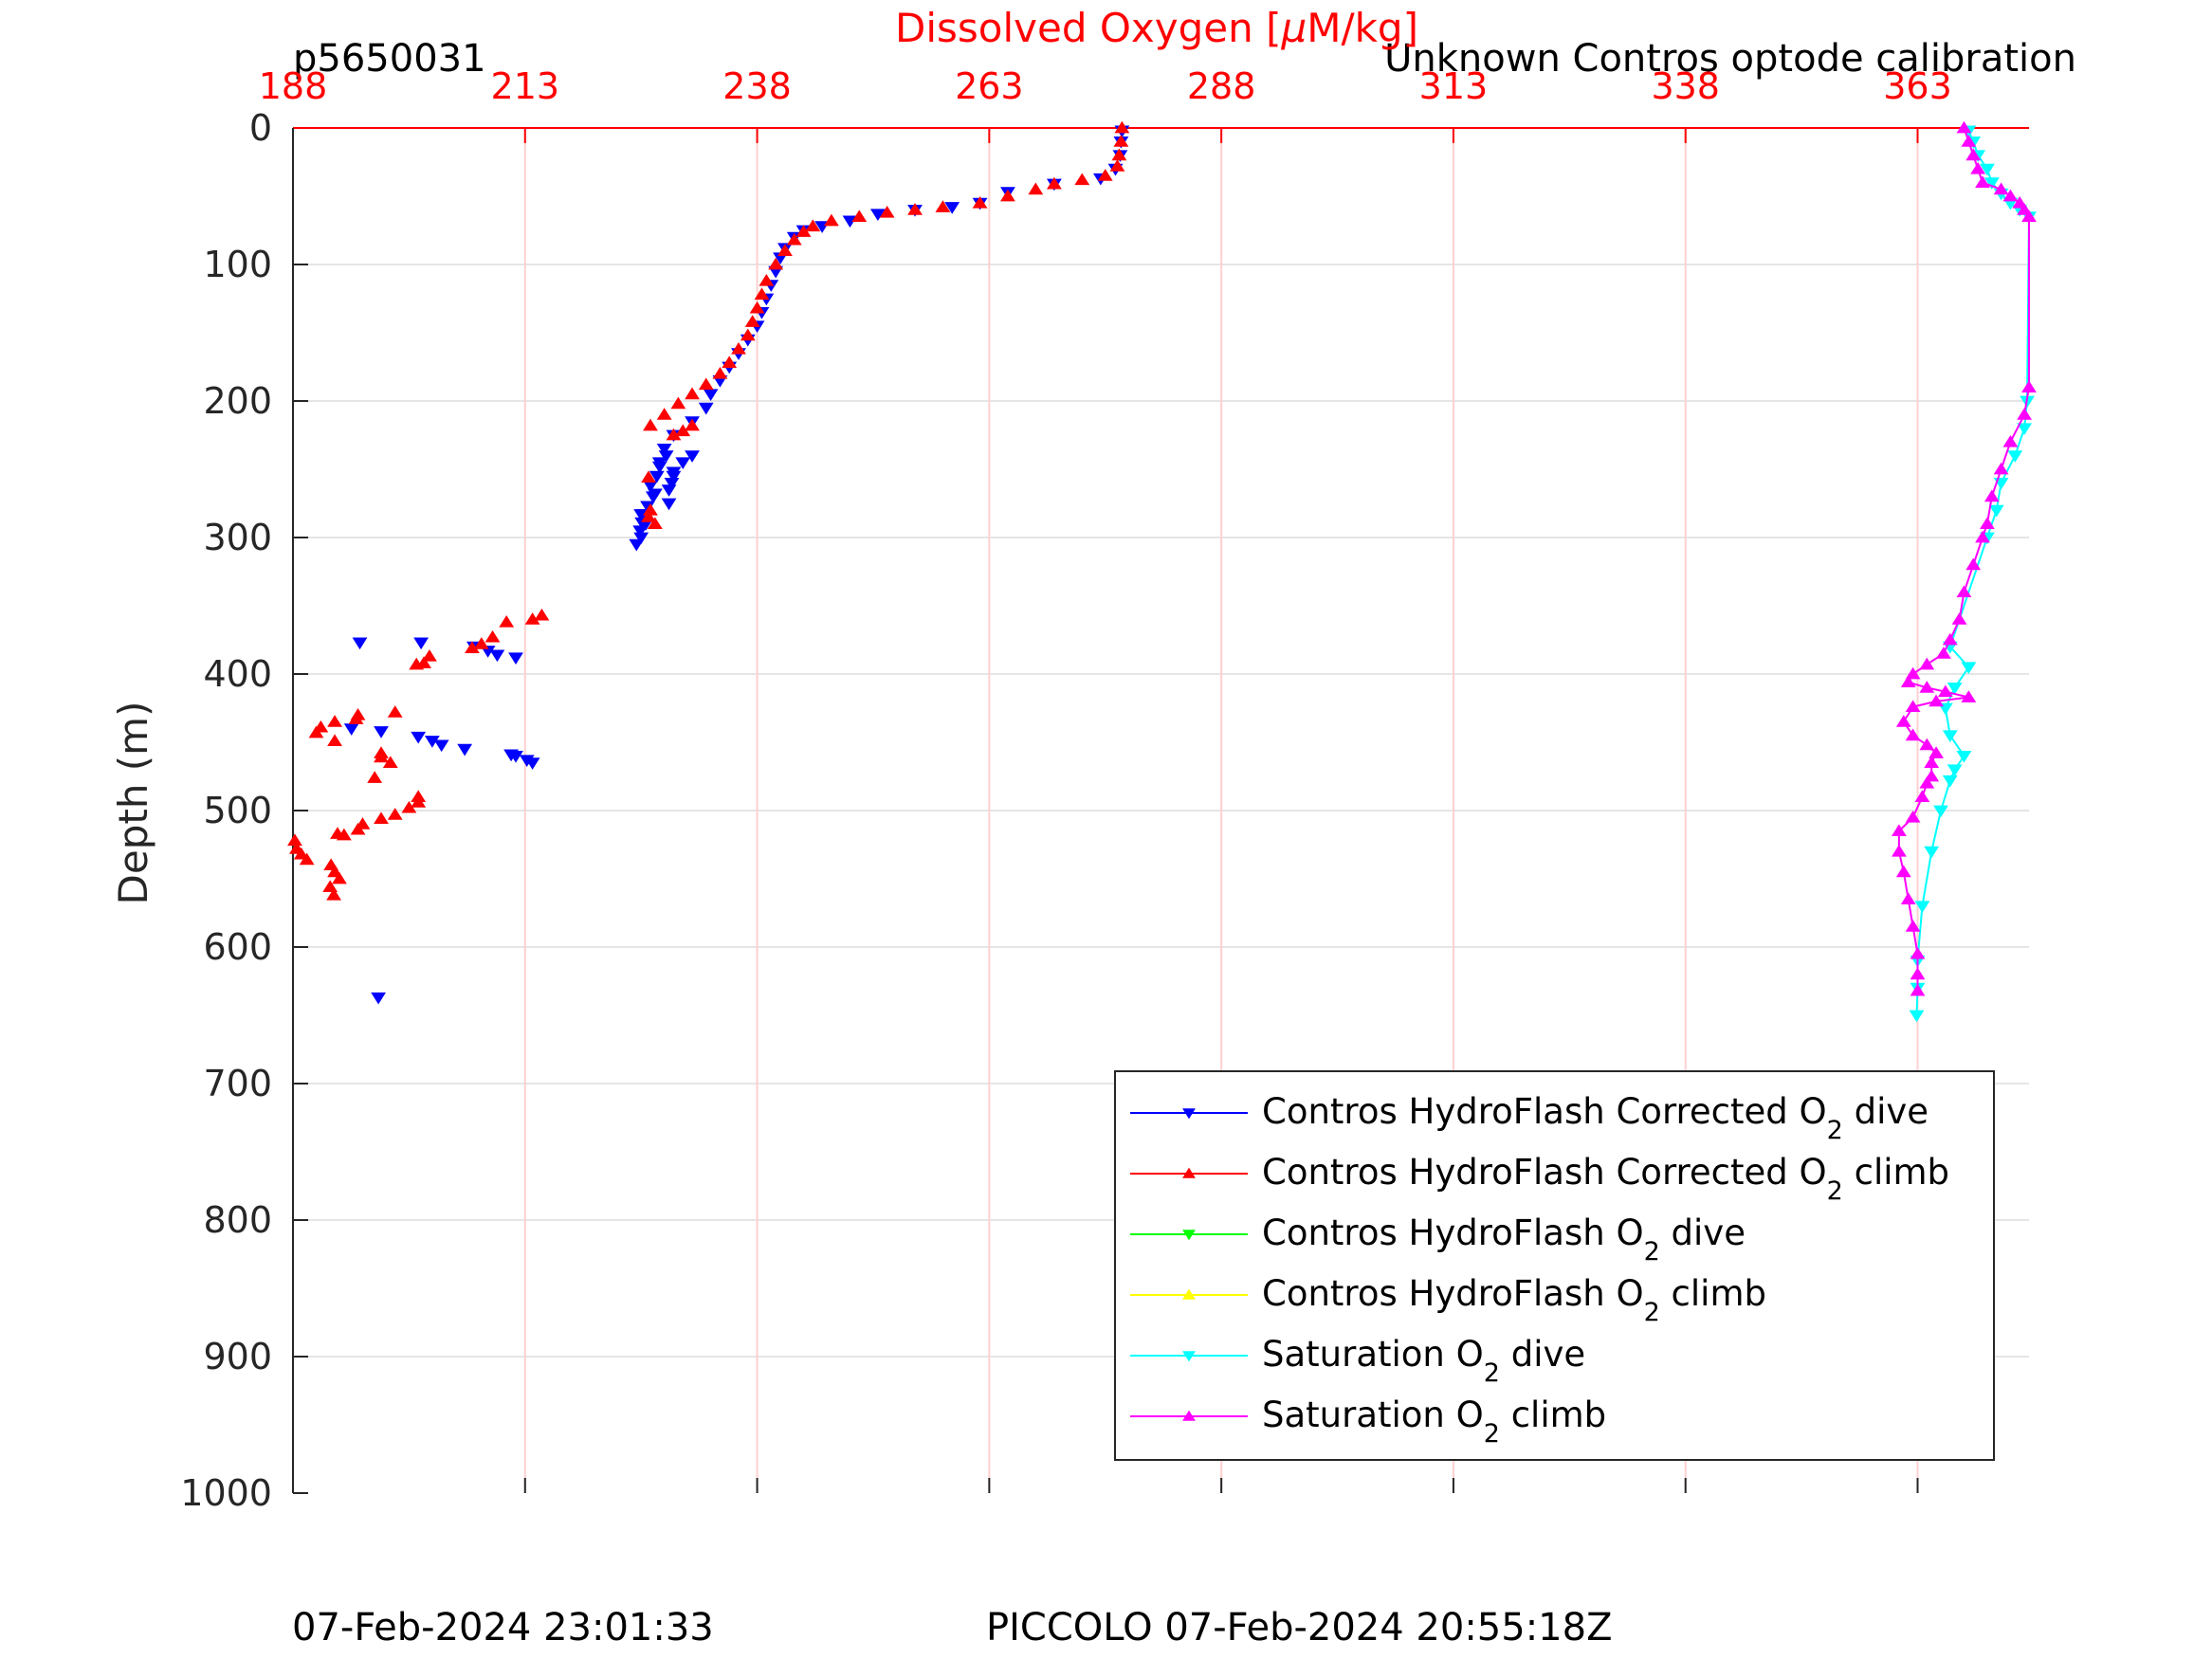  Describe the element at coordinates (1595, 1118) in the screenshot. I see `legend-entry-label: Contros HydroFlash Corrected O2 dive` at that location.